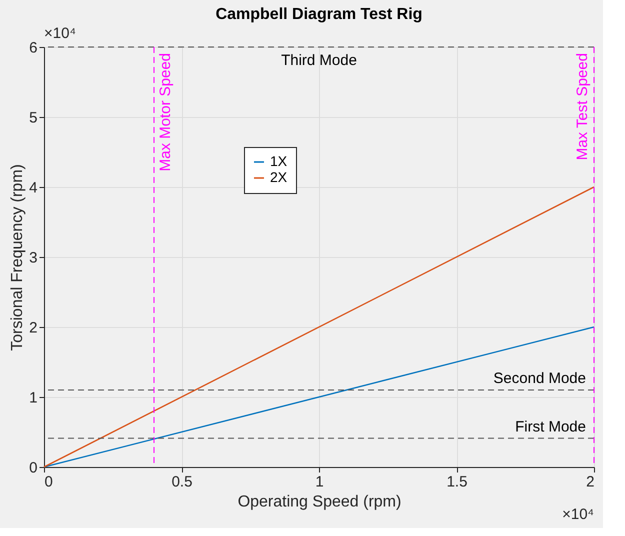  Describe the element at coordinates (457, 482) in the screenshot. I see `x-tick-label: 1.5` at that location.